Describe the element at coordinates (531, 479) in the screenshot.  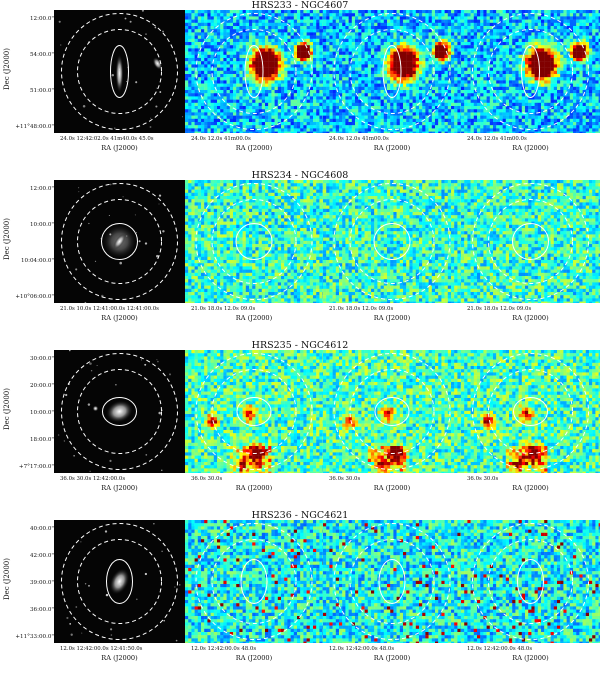
I see `ra-tick-labels: 36.0s 30.0s` at that location.